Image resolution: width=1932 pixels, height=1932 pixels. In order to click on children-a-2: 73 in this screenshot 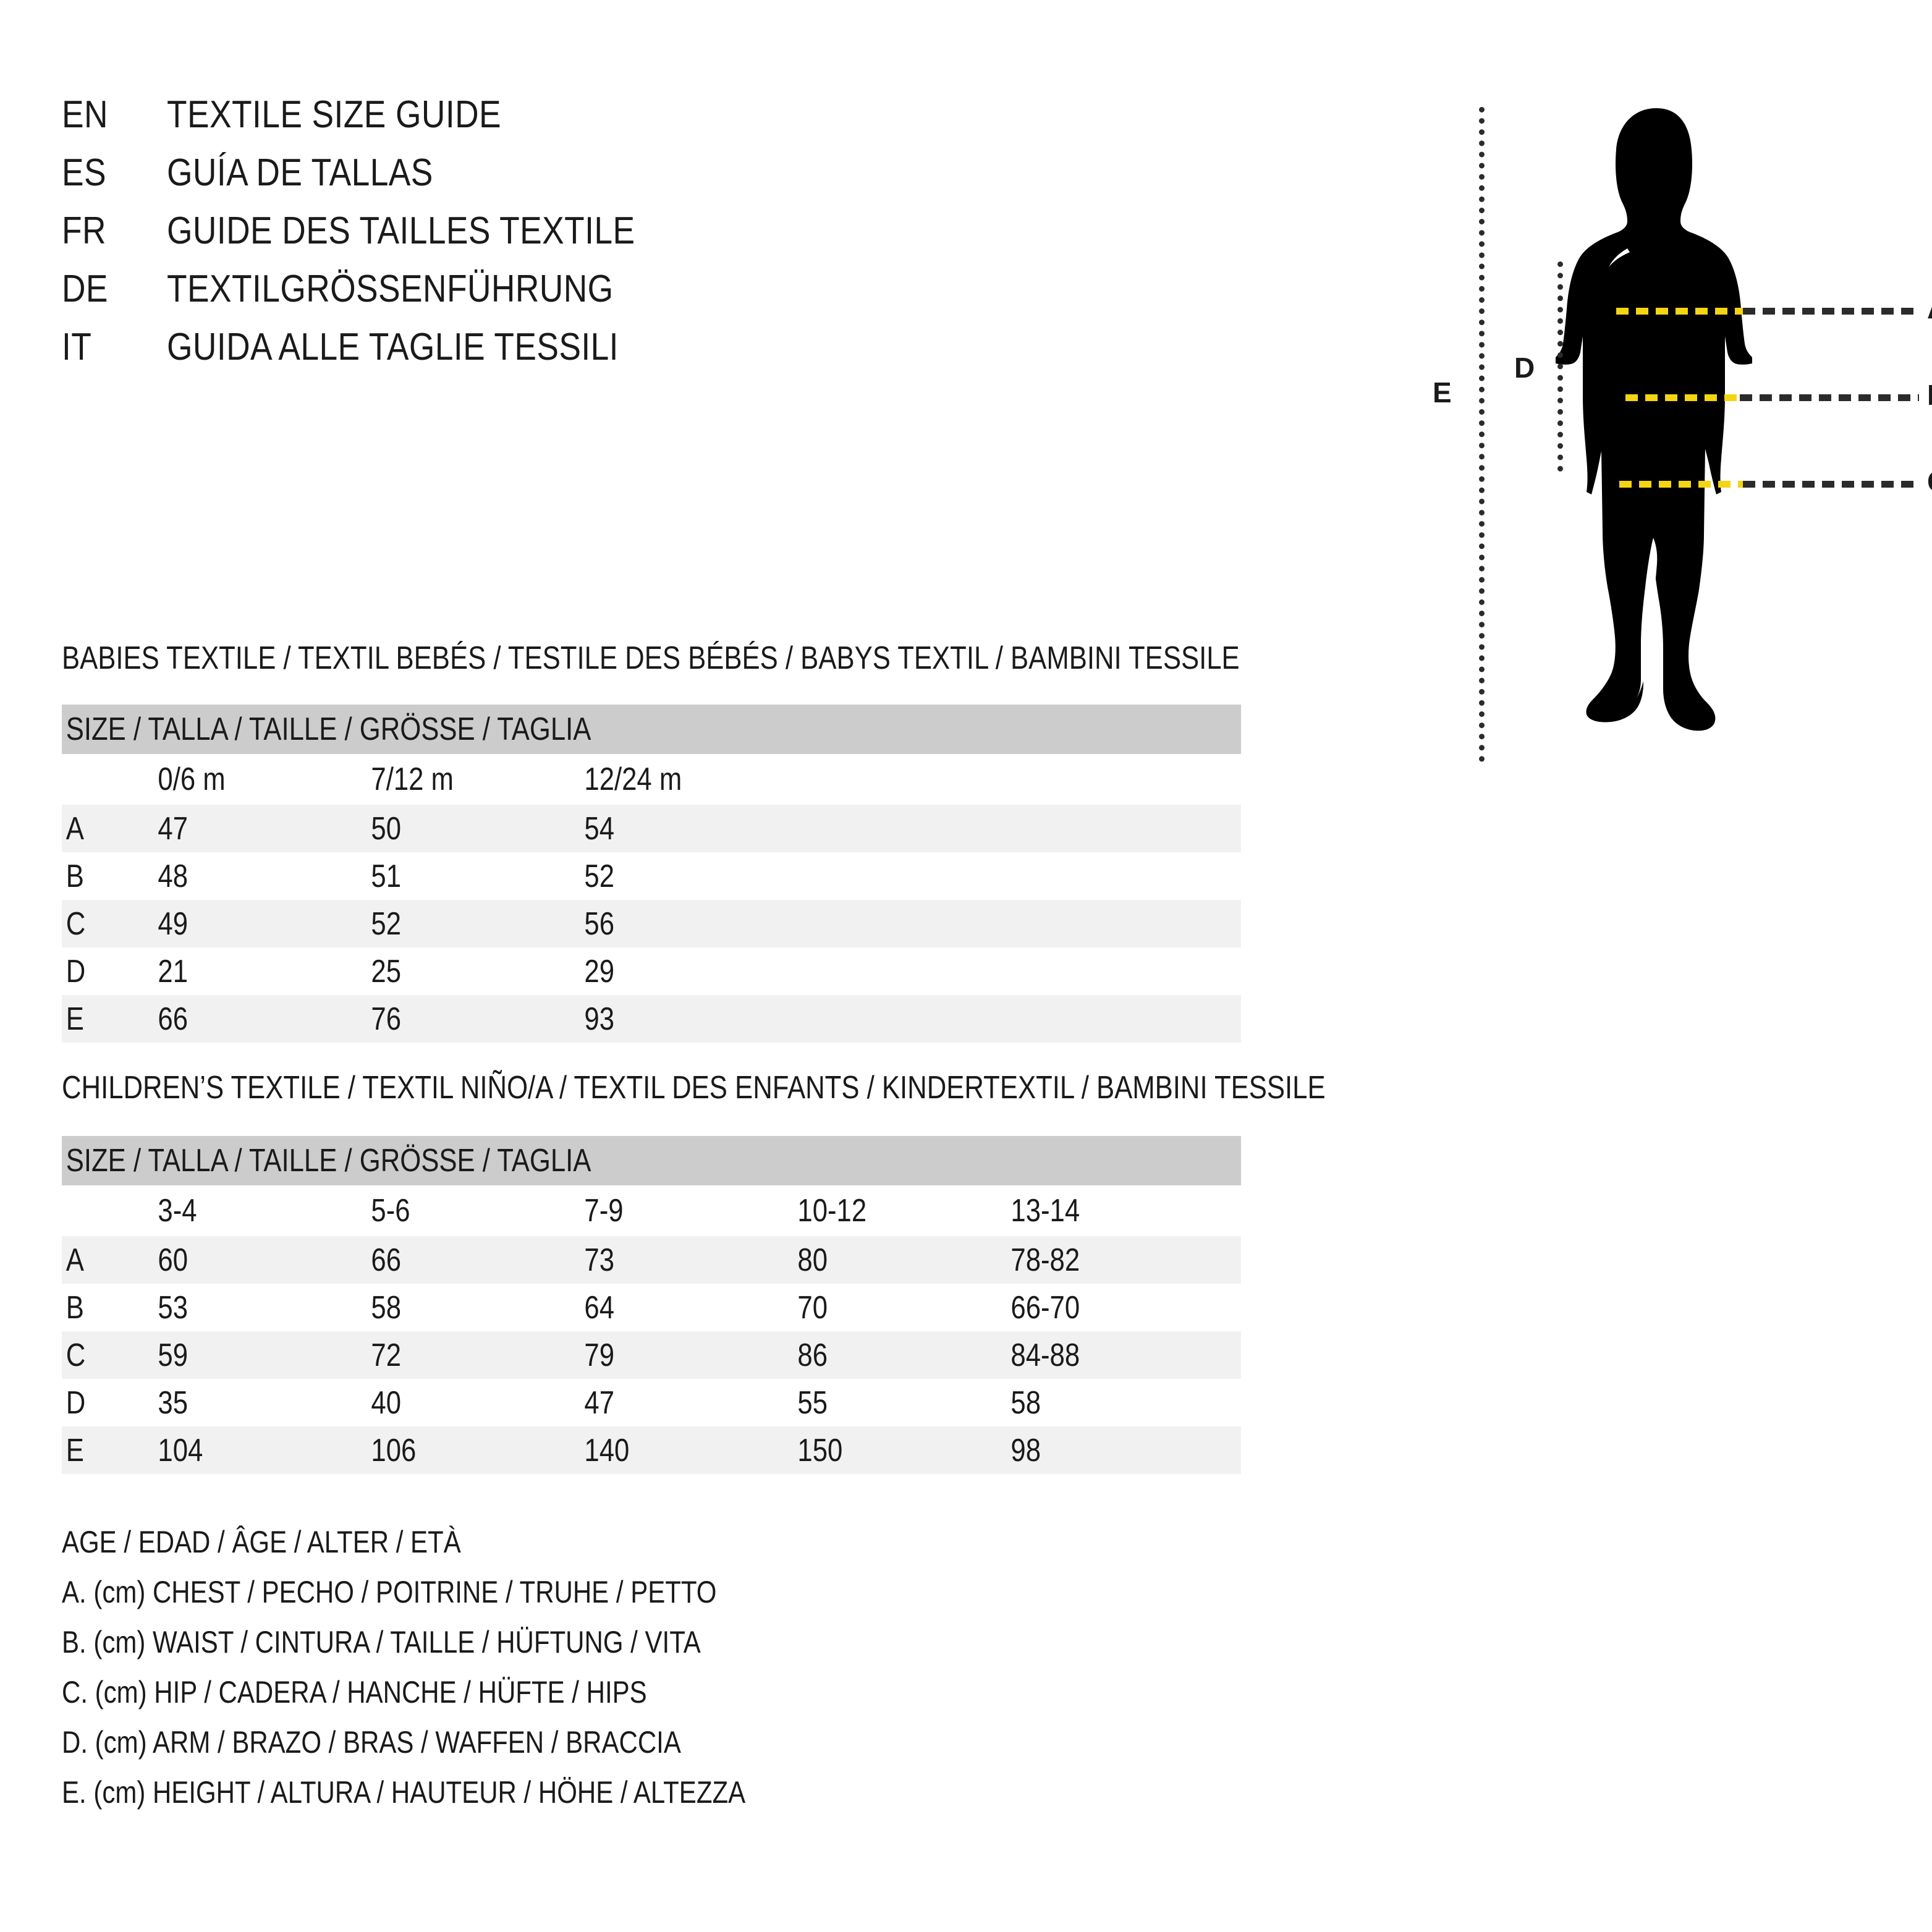, I will do `click(599, 1260)`.